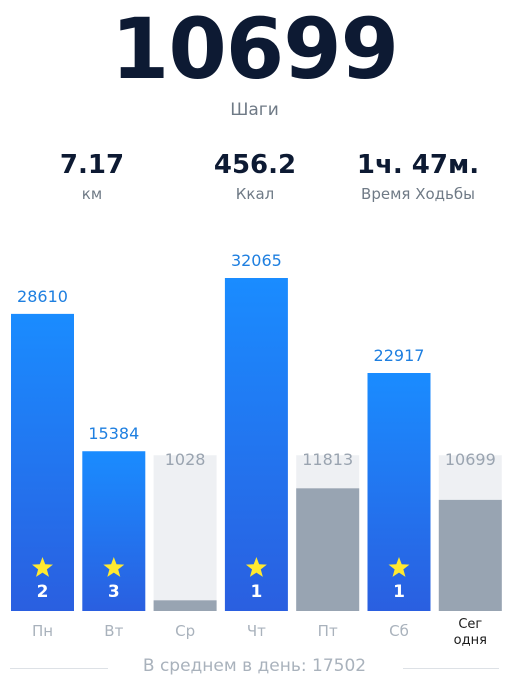 This screenshot has height=680, width=509. Describe the element at coordinates (114, 592) in the screenshot. I see `star-count: 3` at that location.